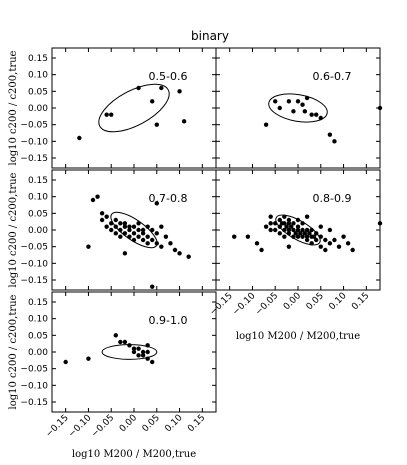  What do you see at coordinates (168, 320) in the screenshot?
I see `panel-label: 0.9-1.0` at bounding box center [168, 320].